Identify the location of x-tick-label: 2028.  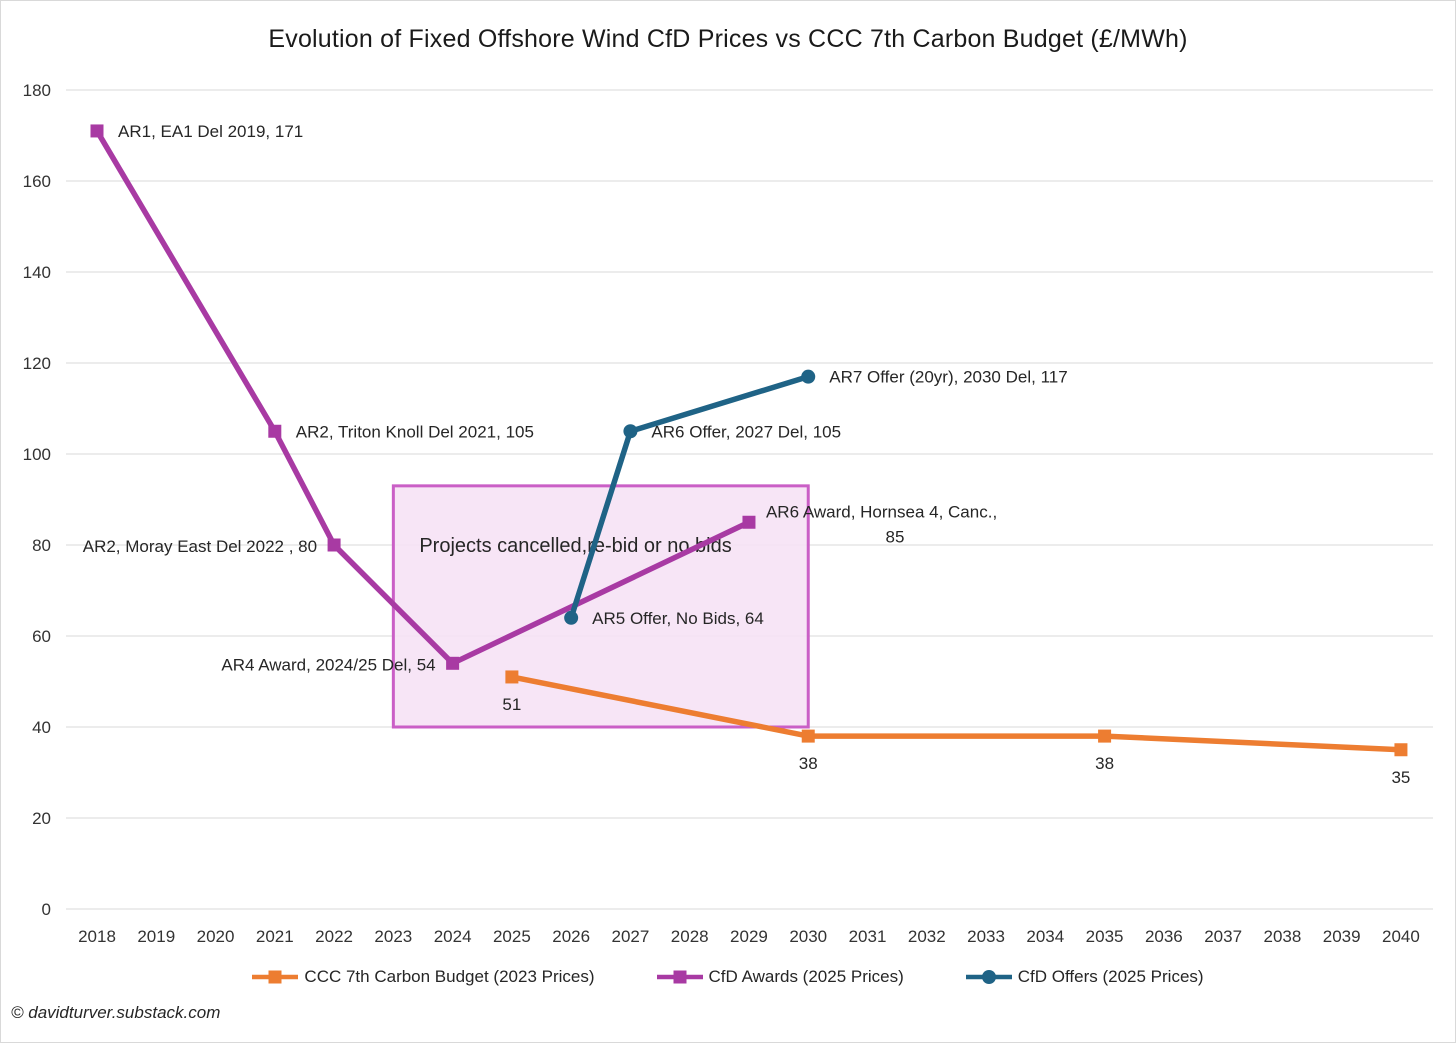
(690, 936).